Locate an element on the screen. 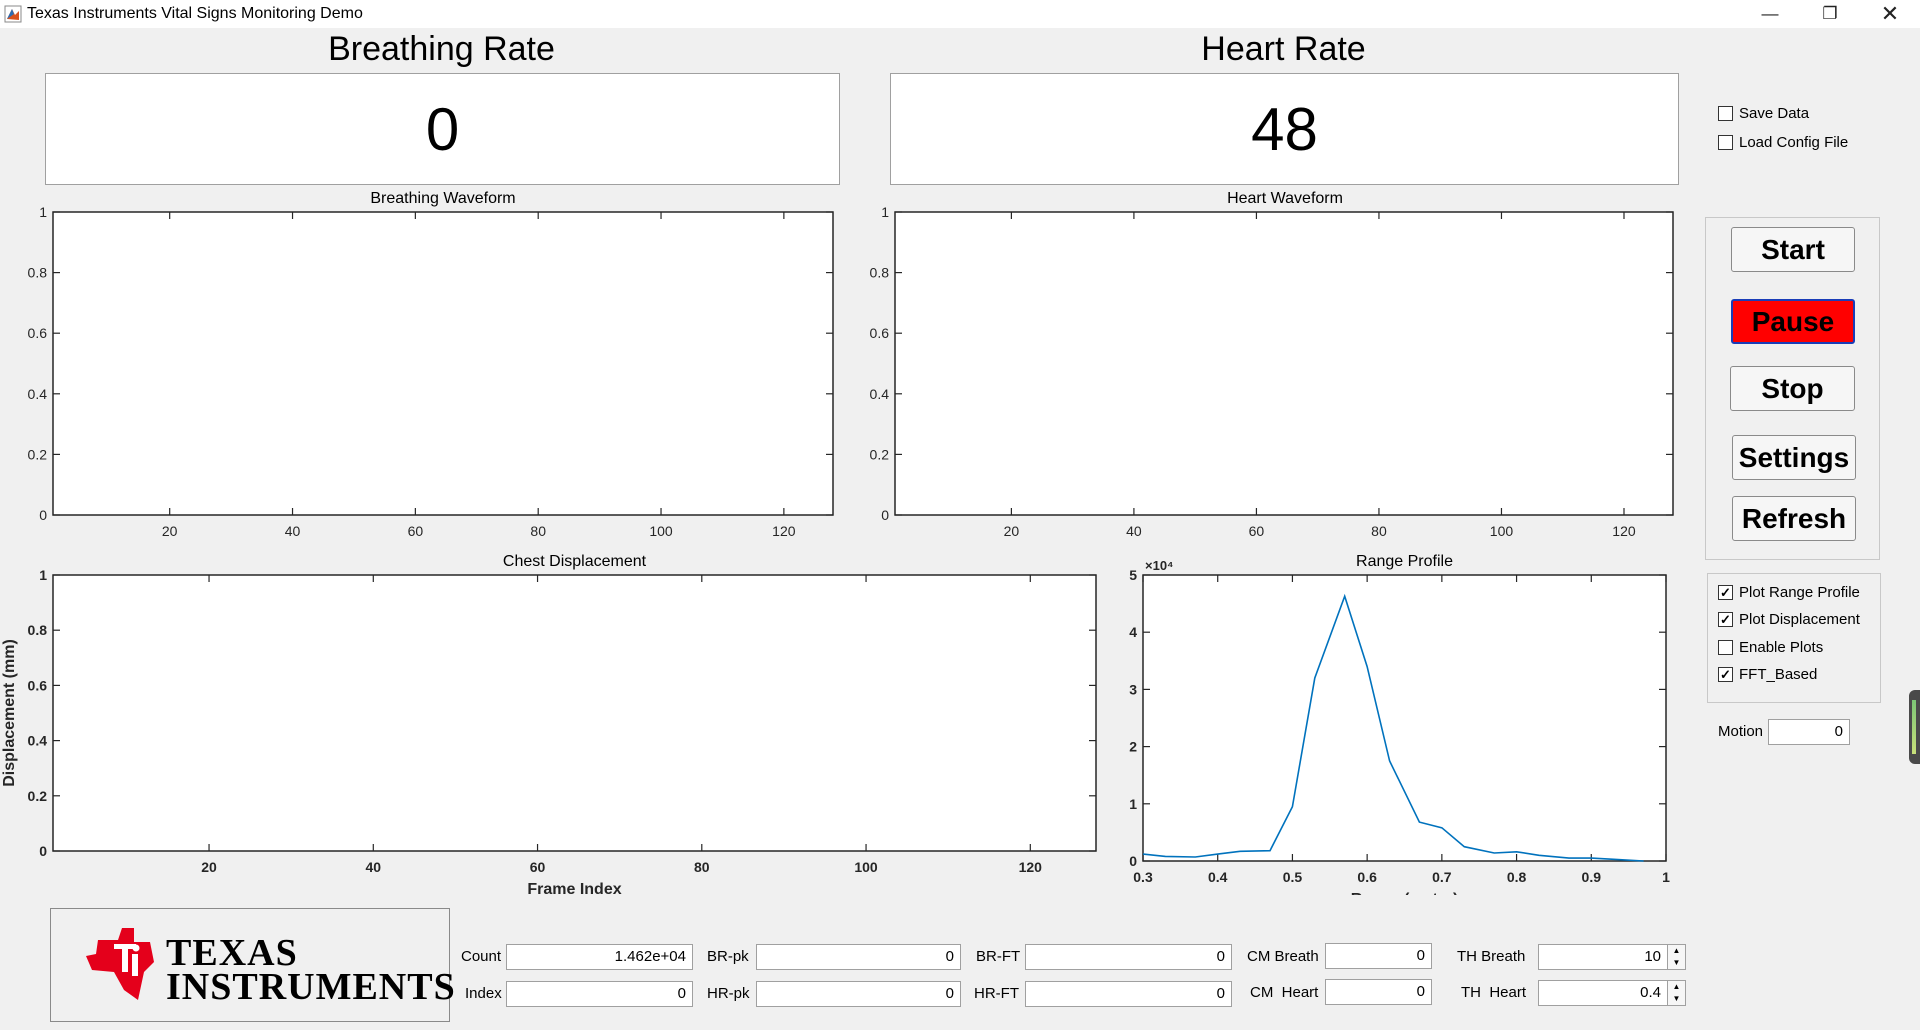 Image resolution: width=1920 pixels, height=1030 pixels. x-tick-label: 0.4 is located at coordinates (1218, 877).